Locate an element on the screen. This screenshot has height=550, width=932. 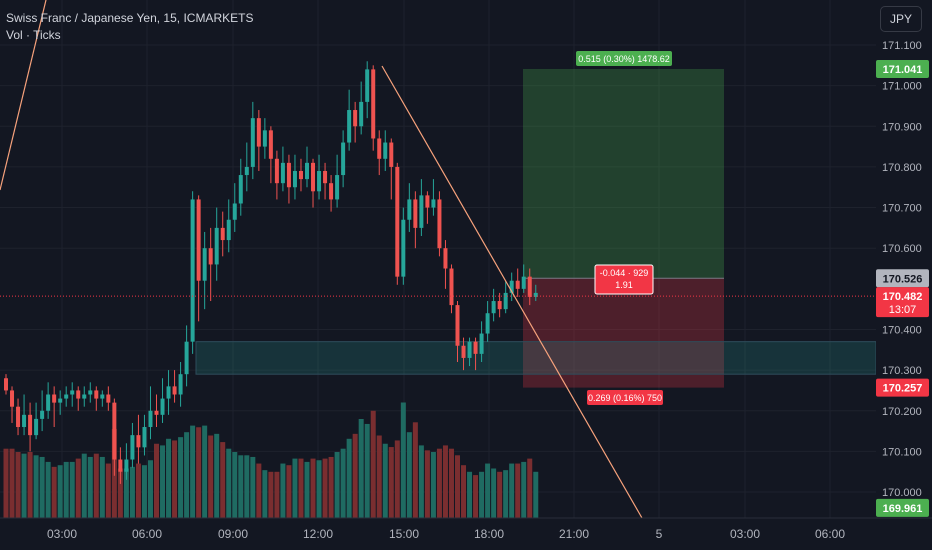
stop-label: 0.269 (0.16%) 750 is located at coordinates (625, 397).